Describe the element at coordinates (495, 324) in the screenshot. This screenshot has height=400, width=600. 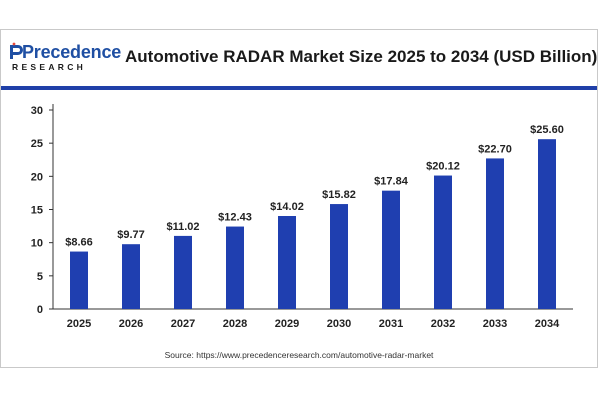
I see `x-tick-label: 2033` at that location.